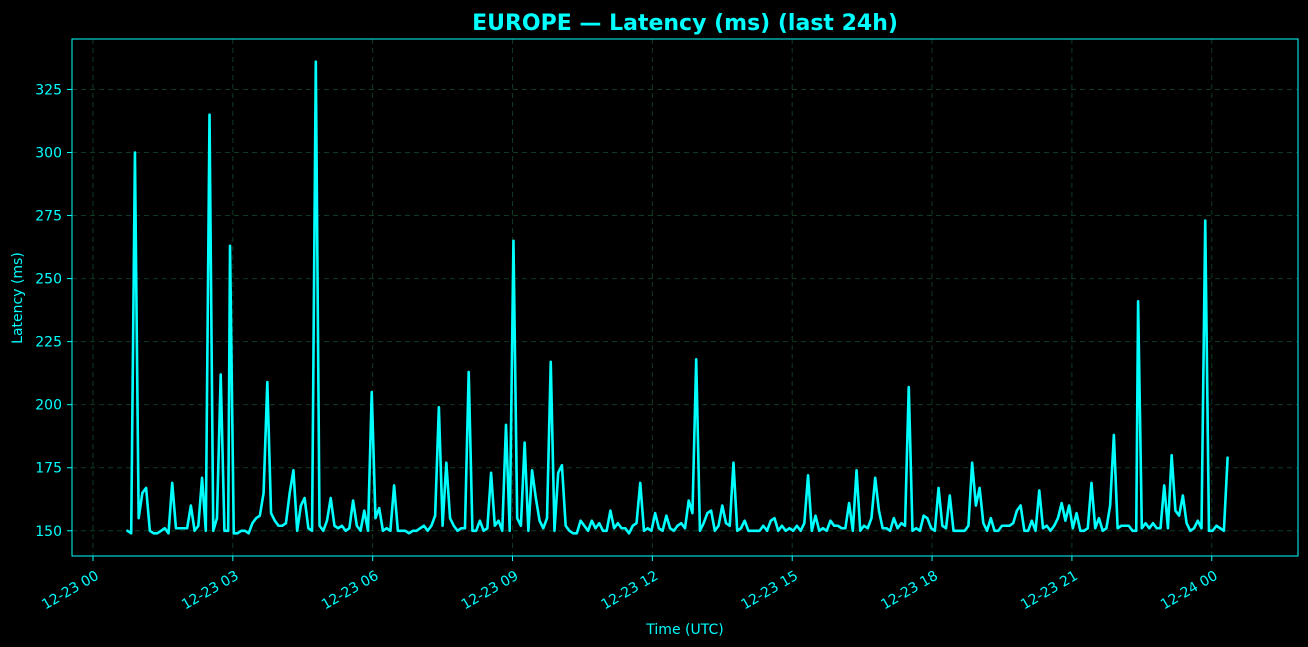 The height and width of the screenshot is (647, 1308). Describe the element at coordinates (685, 23) in the screenshot. I see `chart-title: EUROPE — Latency (ms) (last 24h)` at that location.